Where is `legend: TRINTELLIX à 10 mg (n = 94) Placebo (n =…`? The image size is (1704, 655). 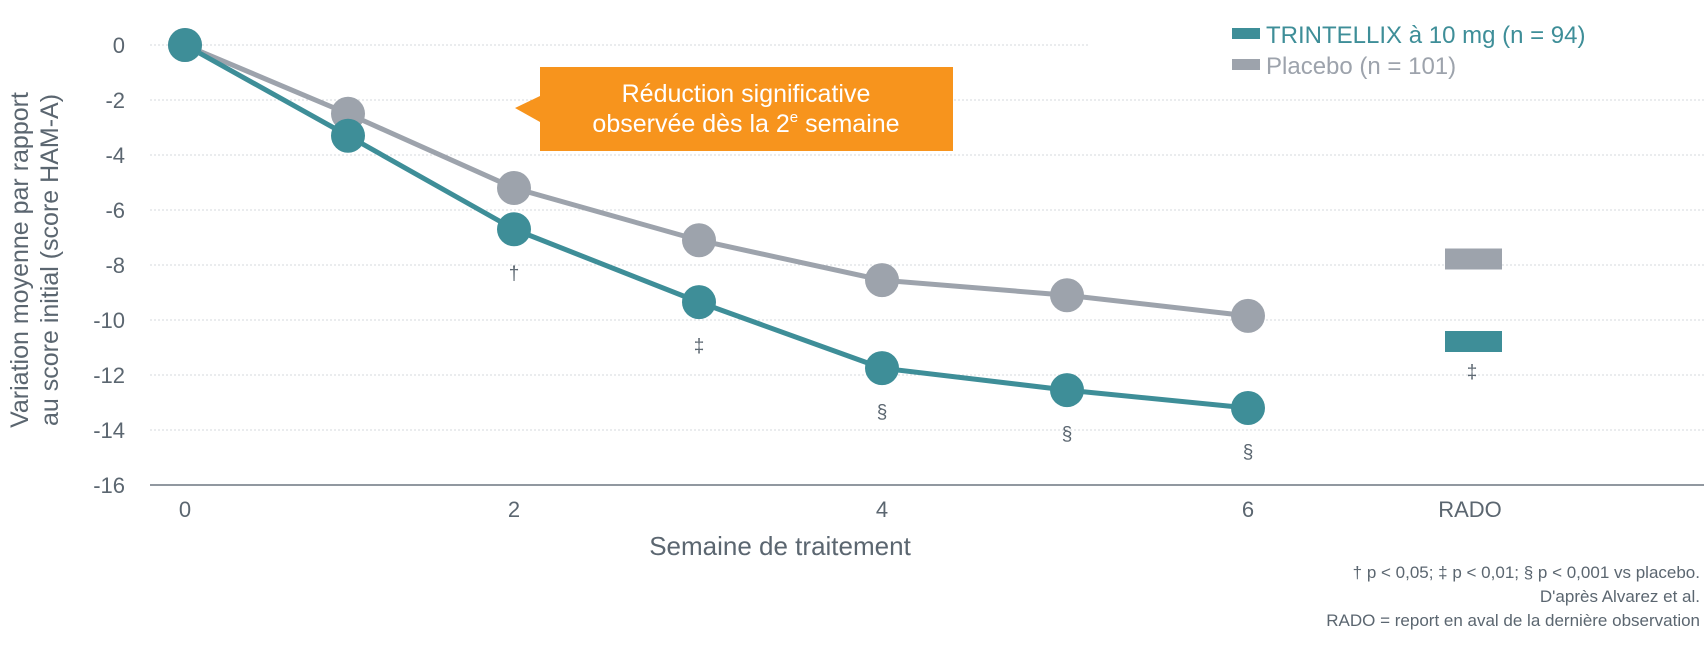
legend: TRINTELLIX à 10 mg (n = 94) Placebo (n =… is located at coordinates (1408, 51).